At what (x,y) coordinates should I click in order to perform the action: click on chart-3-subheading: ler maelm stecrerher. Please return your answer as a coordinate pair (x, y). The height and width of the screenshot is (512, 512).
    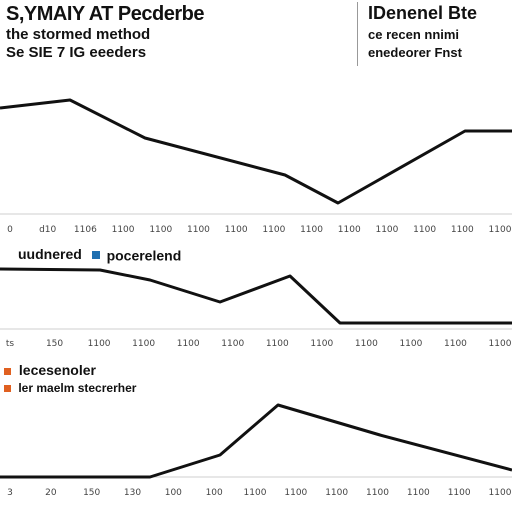
    Looking at the image, I should click on (70, 388).